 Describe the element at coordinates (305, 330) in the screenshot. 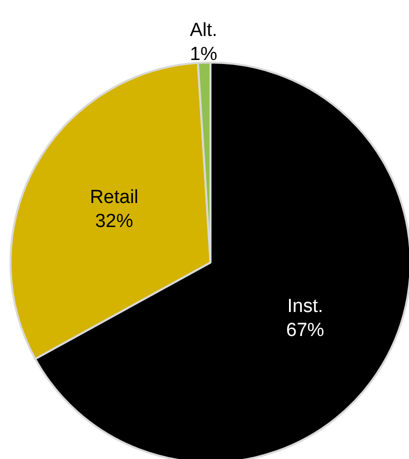

I see `data-label: 67%` at that location.